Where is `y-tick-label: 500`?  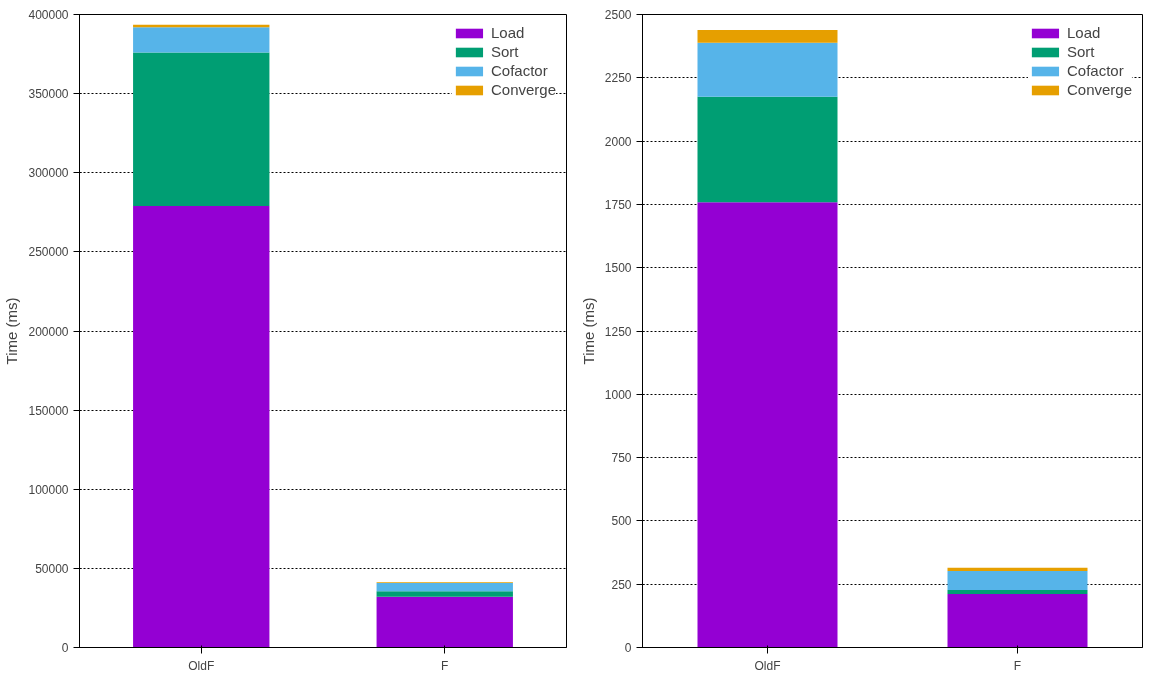 y-tick-label: 500 is located at coordinates (621, 521).